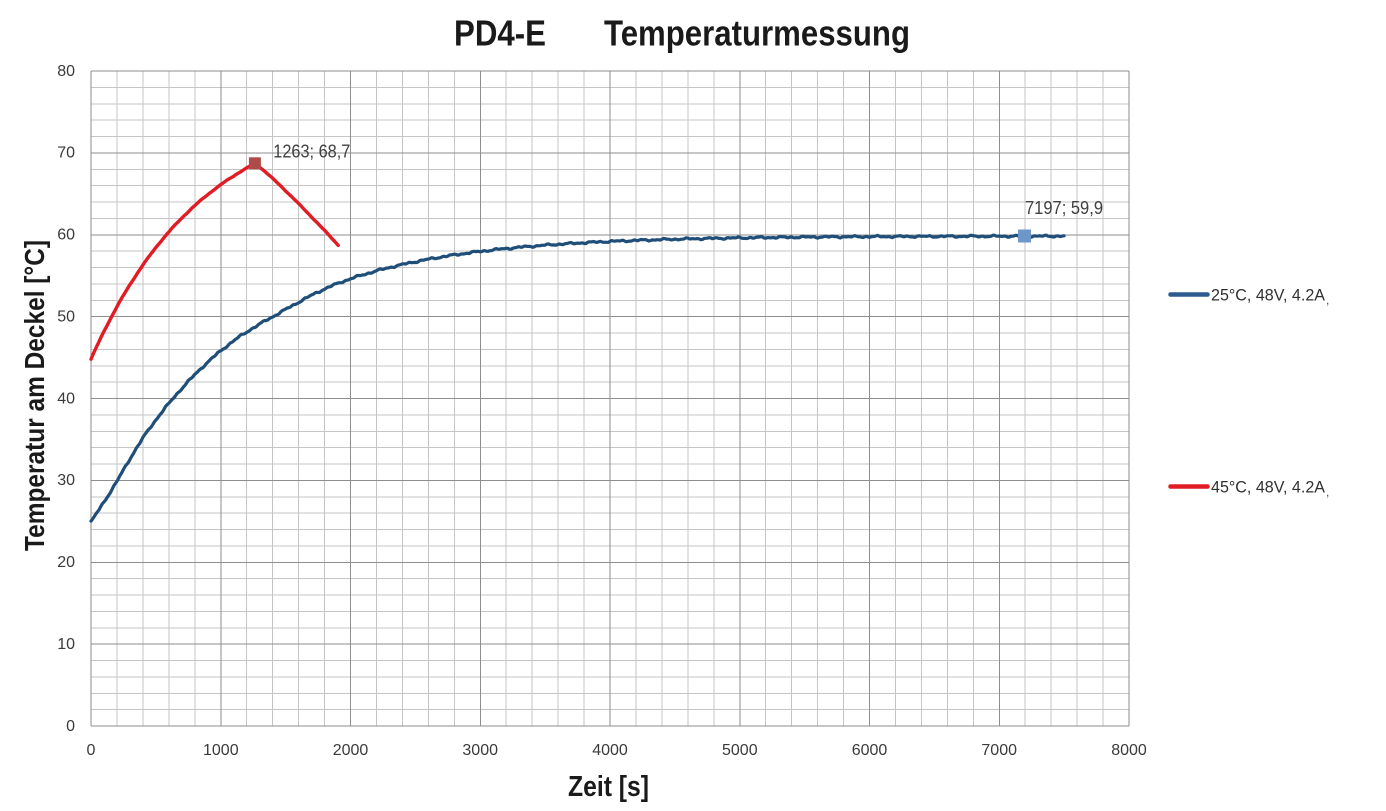  What do you see at coordinates (610, 750) in the screenshot?
I see `svg-text: 4000` at bounding box center [610, 750].